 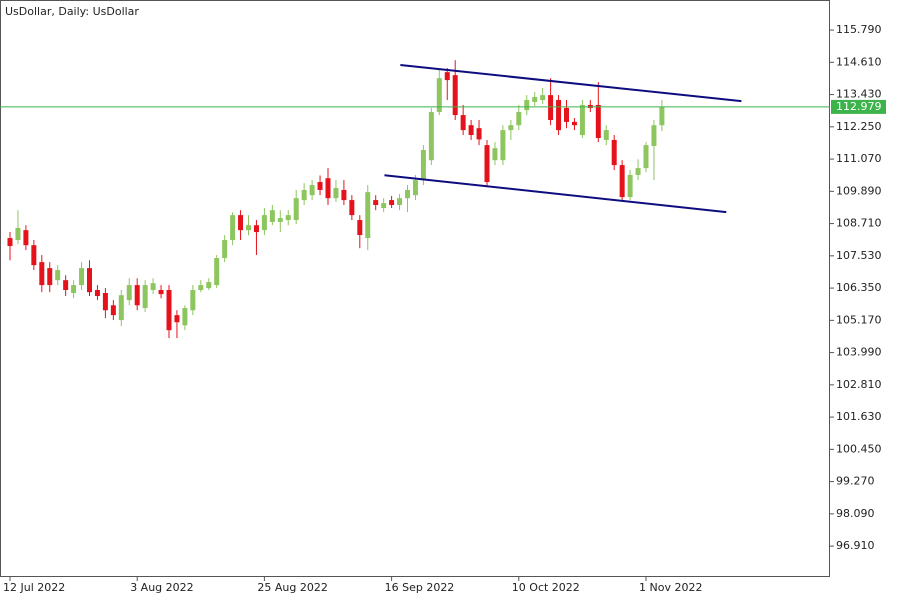 What do you see at coordinates (859, 287) in the screenshot?
I see `y-tick-label: 106.350` at bounding box center [859, 287].